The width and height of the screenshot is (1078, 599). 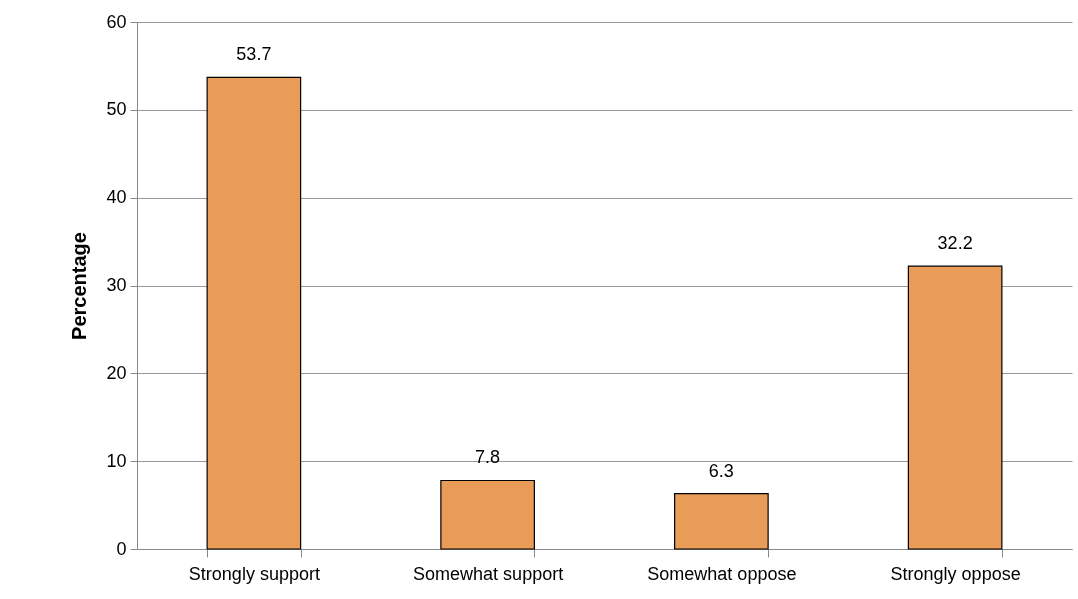 What do you see at coordinates (254, 573) in the screenshot?
I see `x-tick-label: Strongly support` at bounding box center [254, 573].